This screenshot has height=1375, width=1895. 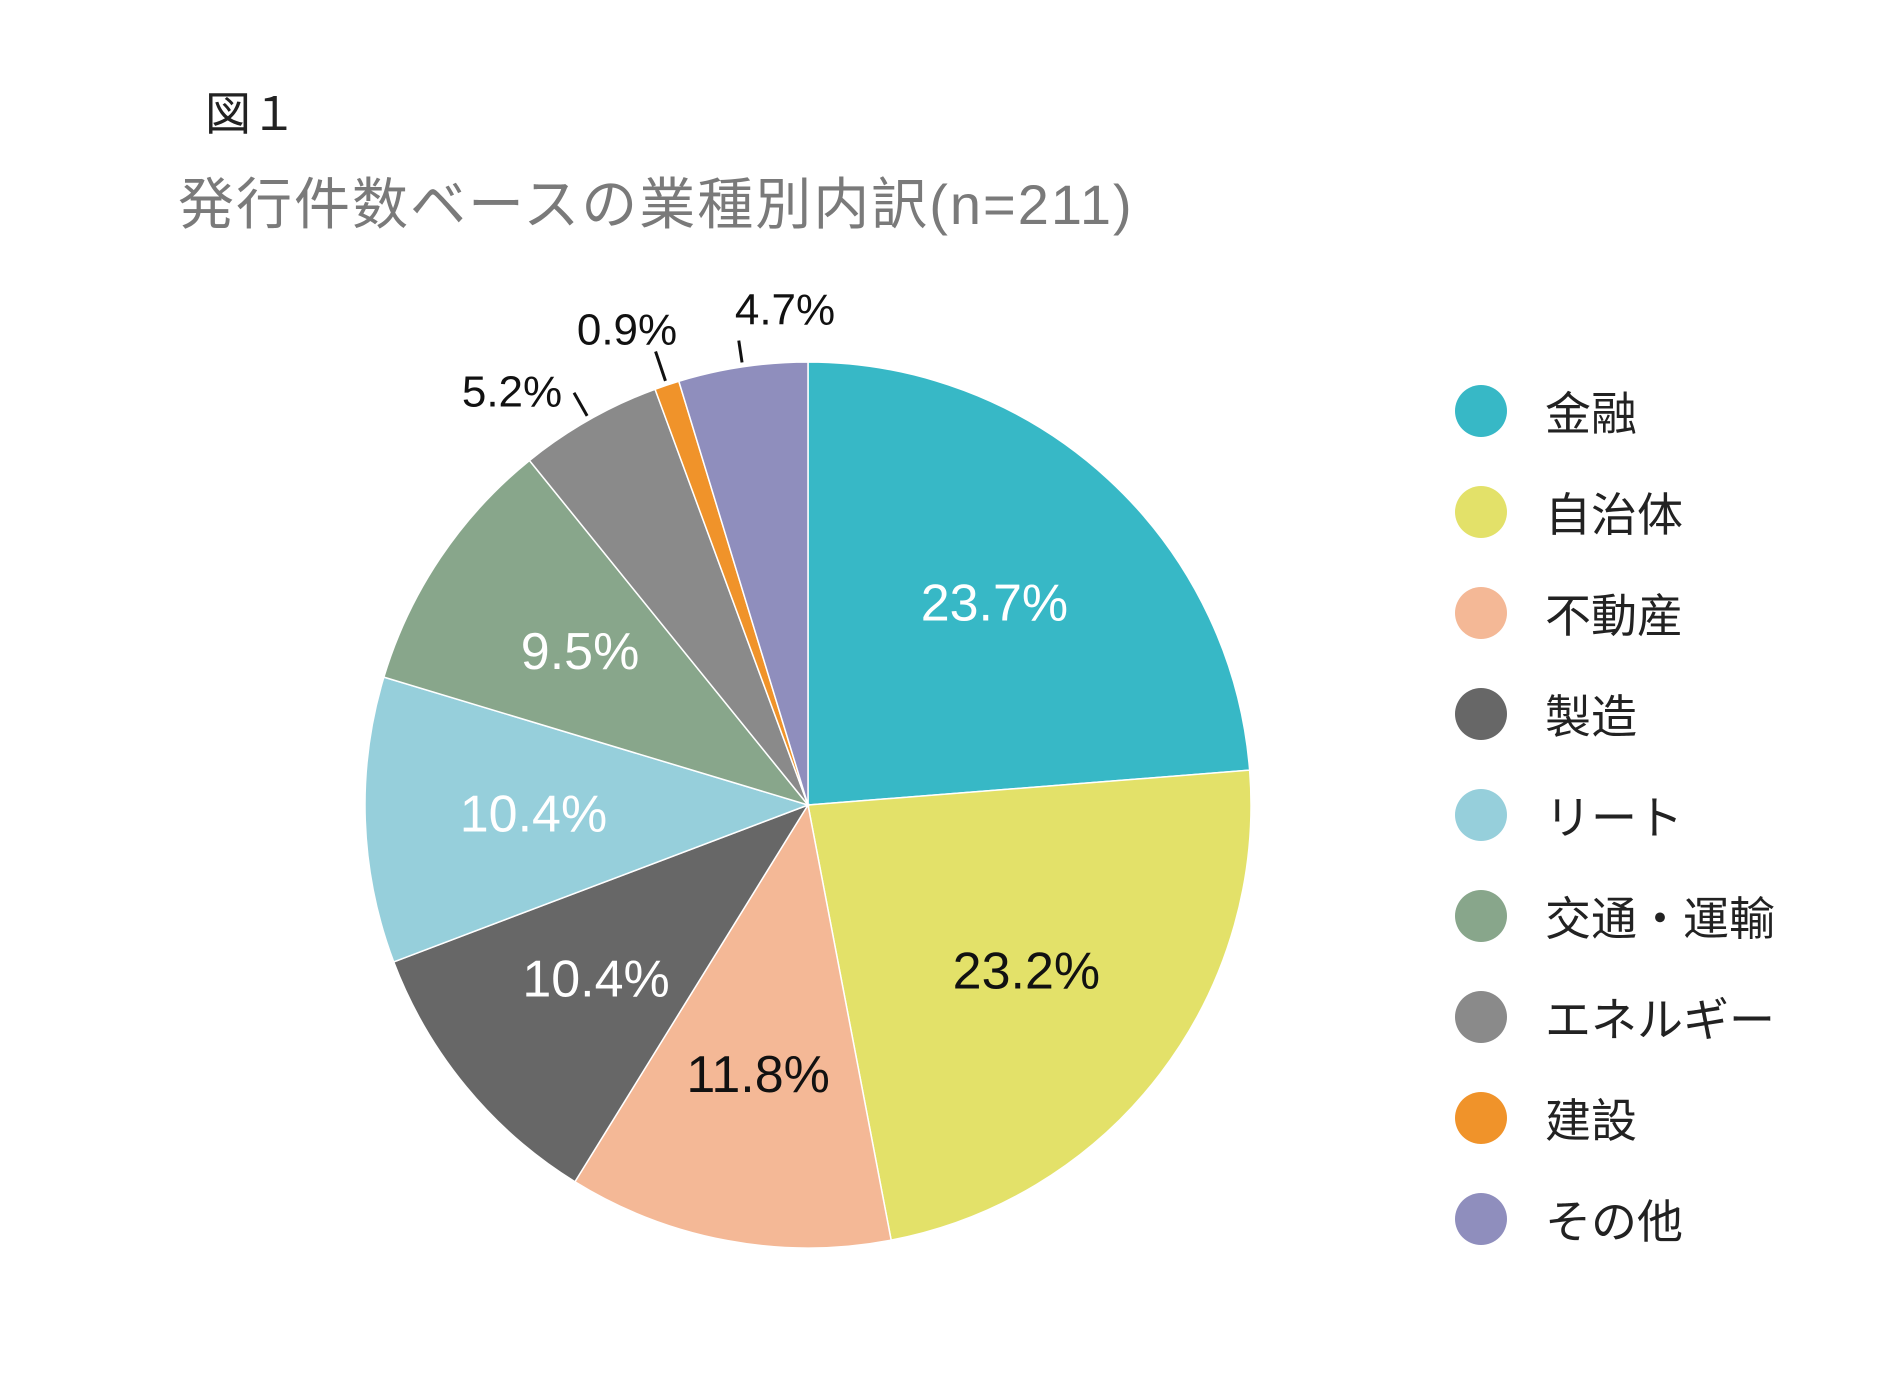 What do you see at coordinates (1591, 716) in the screenshot?
I see `legend-label: 製造` at bounding box center [1591, 716].